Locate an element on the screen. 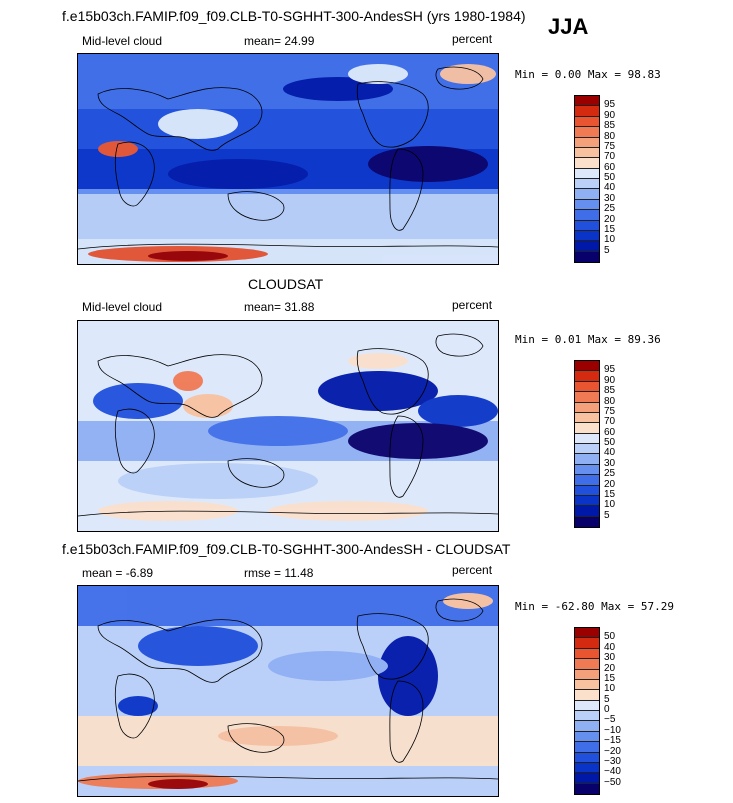 Image resolution: width=733 pixels, height=803 pixels. obs-colorbar is located at coordinates (587, 444).